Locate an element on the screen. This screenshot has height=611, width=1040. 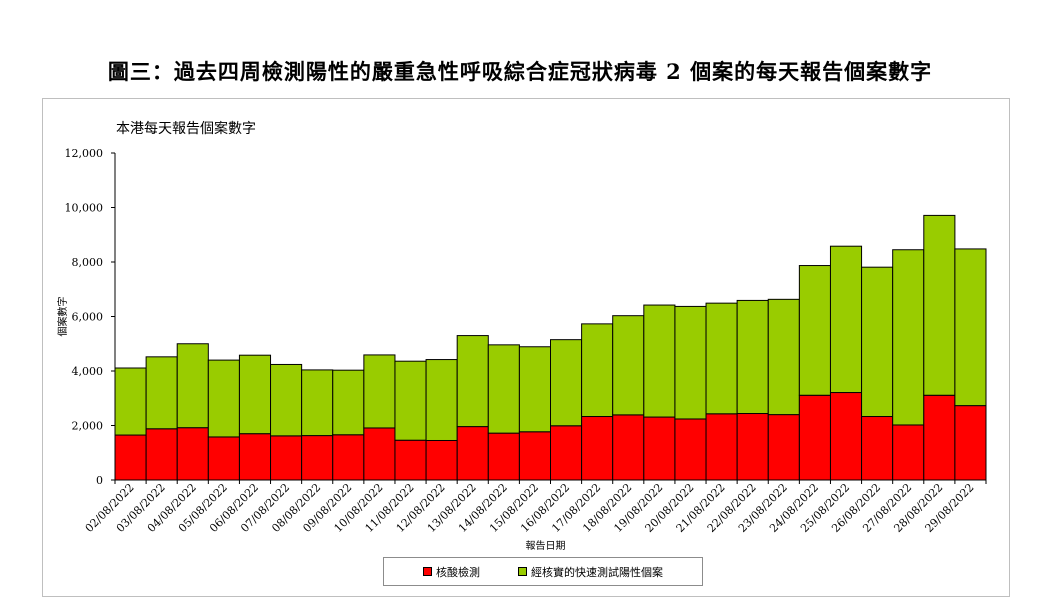
y-tick-label: 6,000 is located at coordinates (88, 317).